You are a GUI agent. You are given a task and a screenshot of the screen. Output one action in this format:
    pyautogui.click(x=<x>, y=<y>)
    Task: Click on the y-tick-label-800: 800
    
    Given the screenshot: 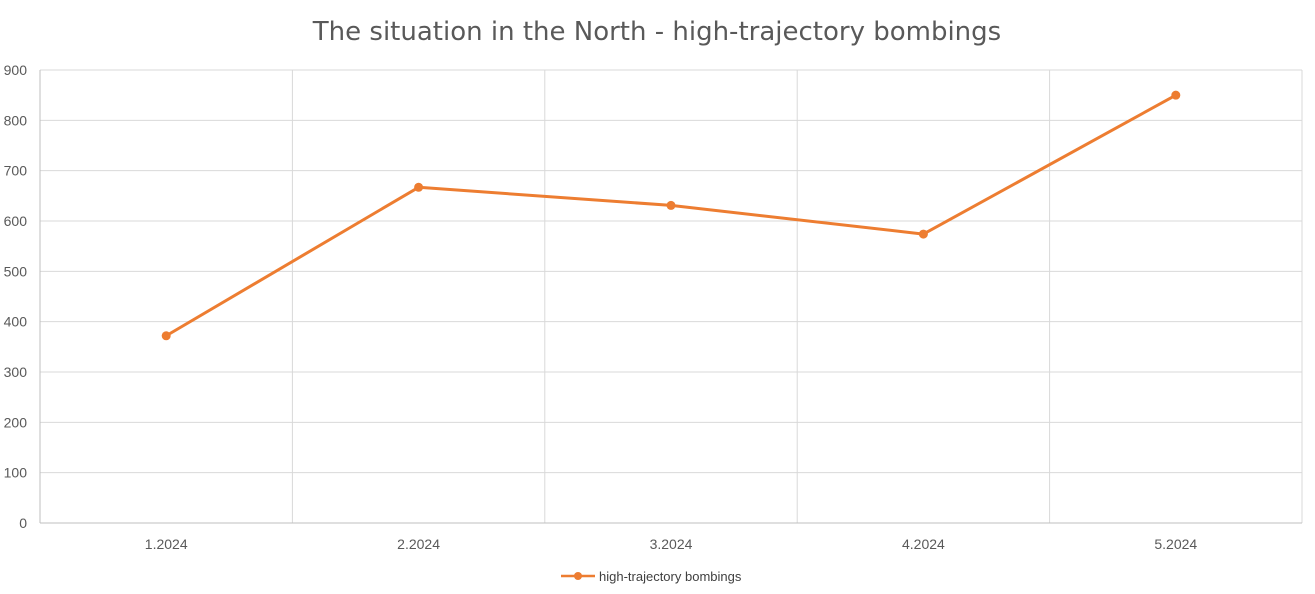 What is the action you would take?
    pyautogui.click(x=16, y=120)
    